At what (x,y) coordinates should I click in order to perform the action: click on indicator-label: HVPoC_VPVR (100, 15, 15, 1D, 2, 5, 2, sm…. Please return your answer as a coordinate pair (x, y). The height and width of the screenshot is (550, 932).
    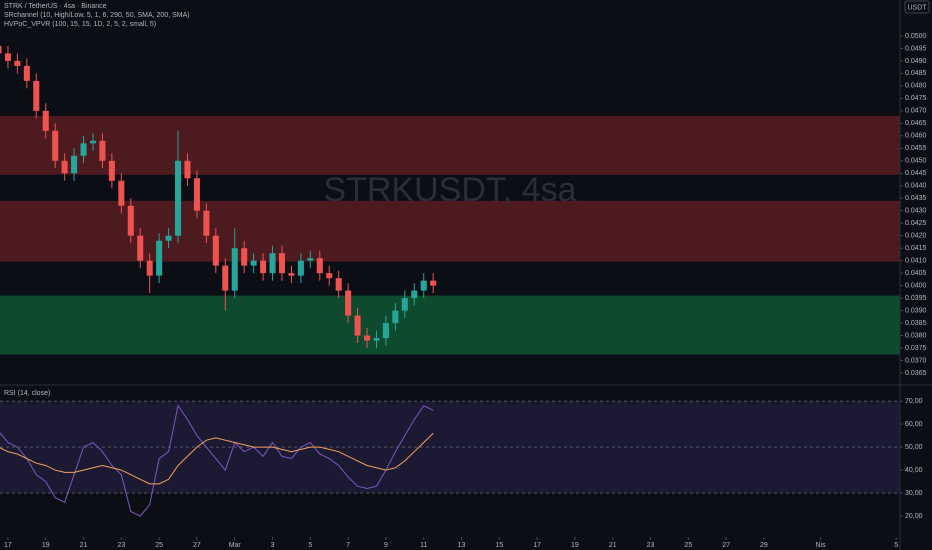
    Looking at the image, I should click on (80, 24).